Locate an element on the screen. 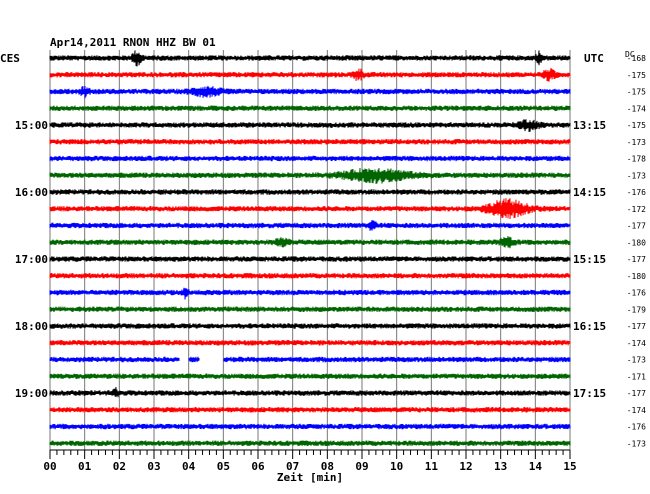  left-hour-label: 16:00 is located at coordinates (31, 192).